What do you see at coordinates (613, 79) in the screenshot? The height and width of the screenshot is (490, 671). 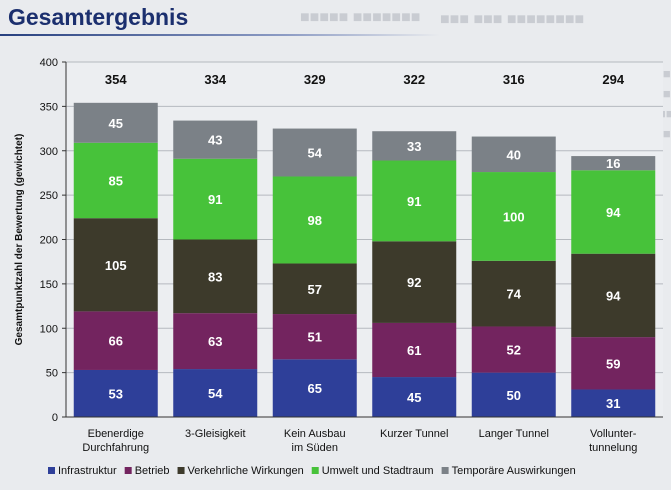 I see `bar-total-label: 294` at bounding box center [613, 79].